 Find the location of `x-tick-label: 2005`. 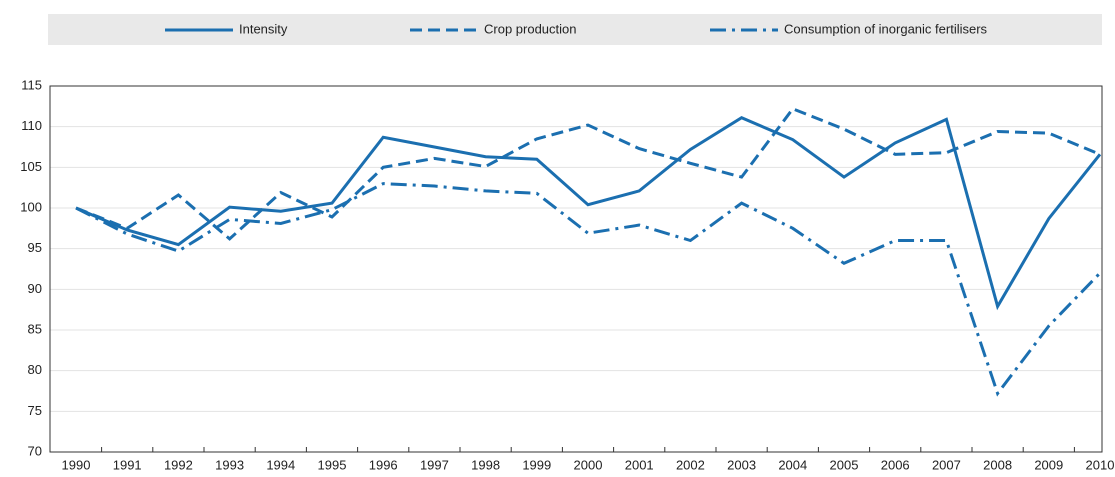

x-tick-label: 2005 is located at coordinates (844, 464).